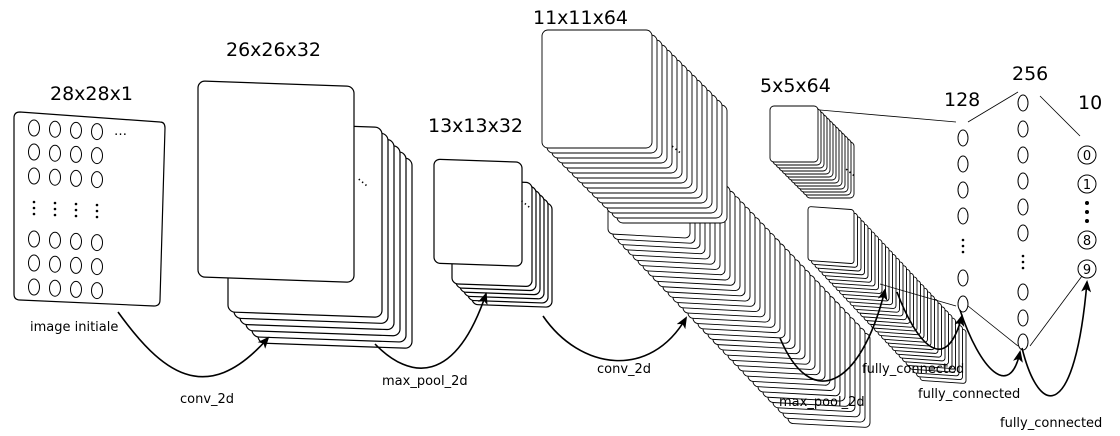 The image size is (1120, 436). What do you see at coordinates (1056, 338) in the screenshot?
I see `fc3-arrow` at bounding box center [1056, 338].